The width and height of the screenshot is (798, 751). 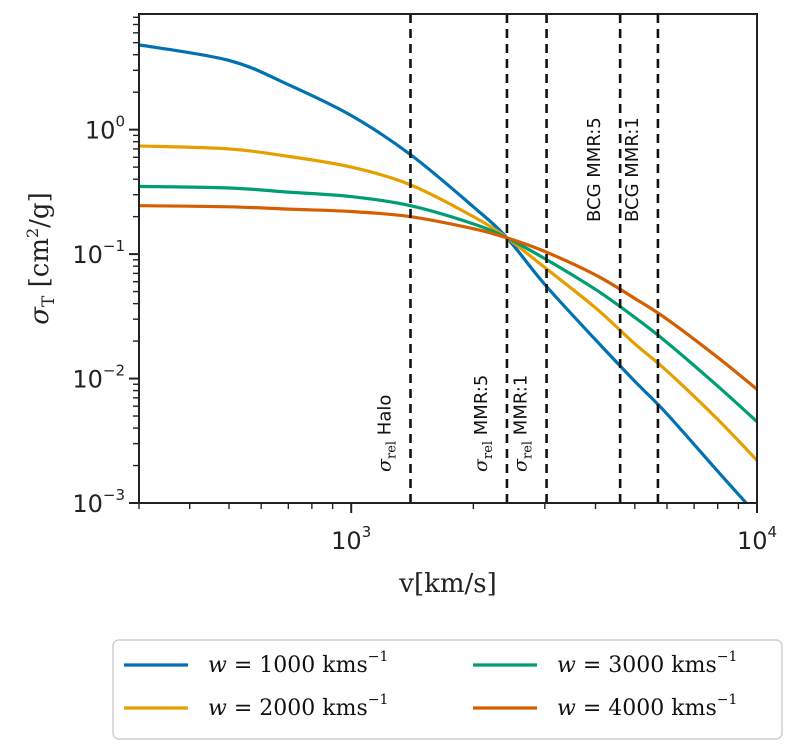 What do you see at coordinates (298, 663) in the screenshot?
I see `legend-label-w1000: w = 1000 kms−1` at bounding box center [298, 663].